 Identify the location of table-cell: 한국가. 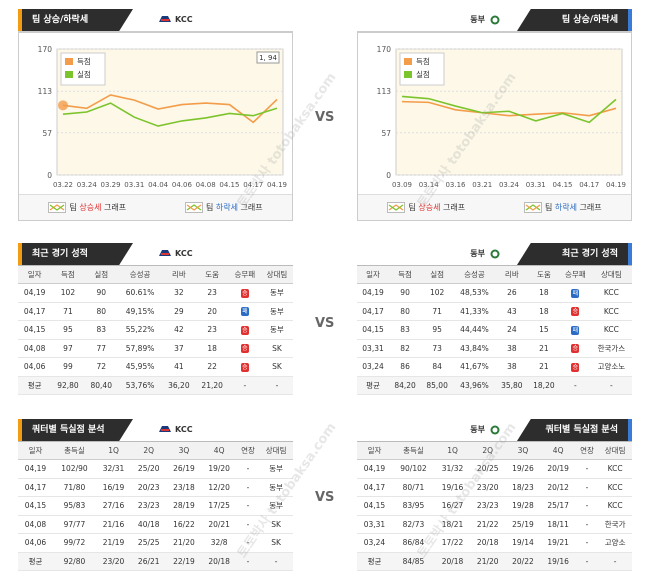
(615, 524).